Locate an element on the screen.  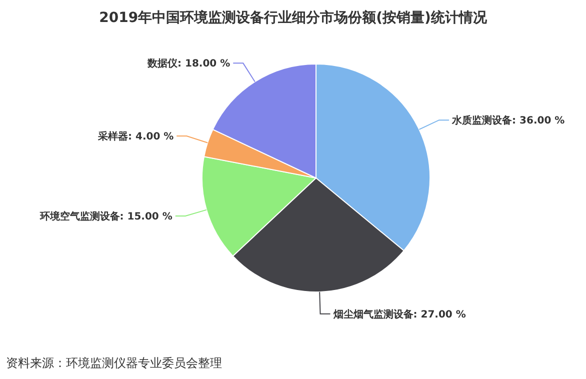
chart-title: 2019年中国环境监测设备行业细分市场份额(按销量)统计情况 is located at coordinates (293, 17).